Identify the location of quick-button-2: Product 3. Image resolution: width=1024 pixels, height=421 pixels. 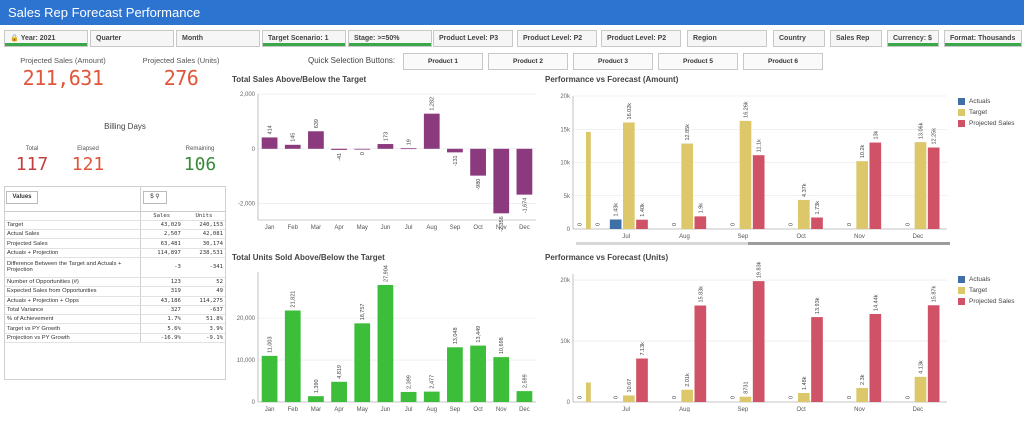
(613, 61).